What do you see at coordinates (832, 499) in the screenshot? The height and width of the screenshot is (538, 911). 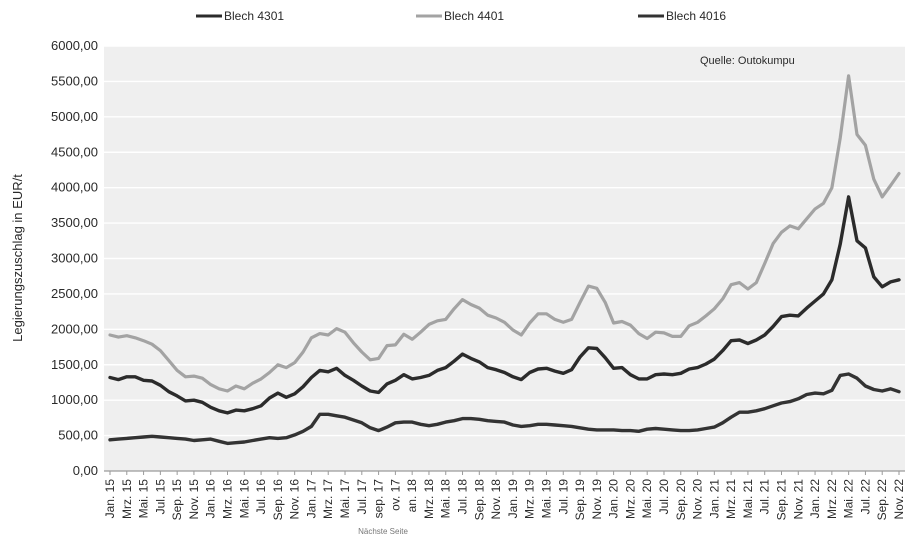 I see `x-tick-label: Mrz. 22` at bounding box center [832, 499].